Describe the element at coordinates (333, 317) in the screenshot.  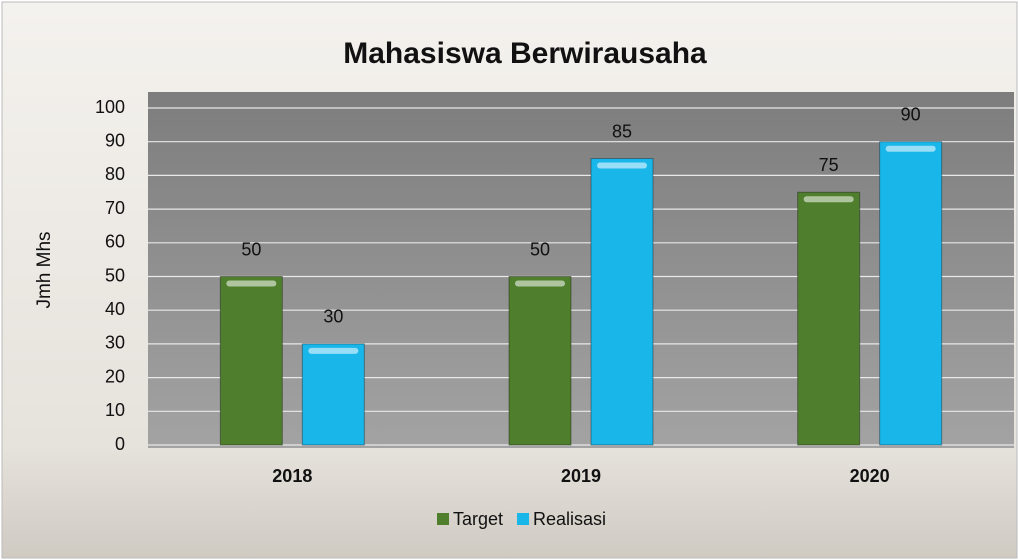
I see `data-label: 30` at that location.